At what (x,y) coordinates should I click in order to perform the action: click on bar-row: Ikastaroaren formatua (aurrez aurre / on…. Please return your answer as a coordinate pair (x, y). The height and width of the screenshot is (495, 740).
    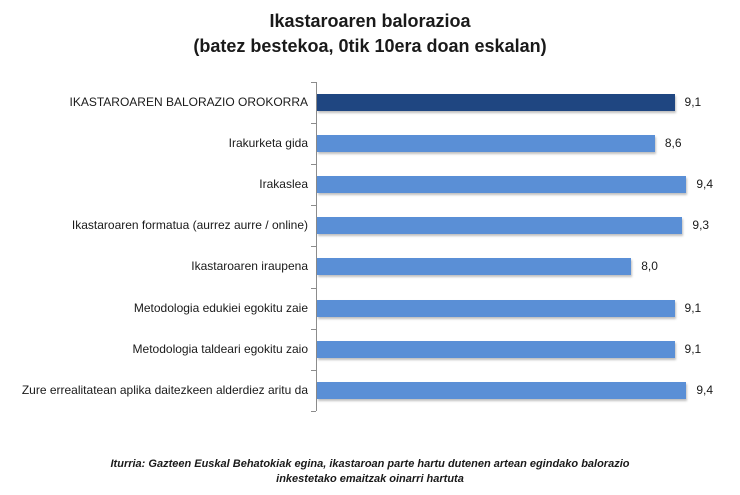
    Looking at the image, I should click on (370, 225).